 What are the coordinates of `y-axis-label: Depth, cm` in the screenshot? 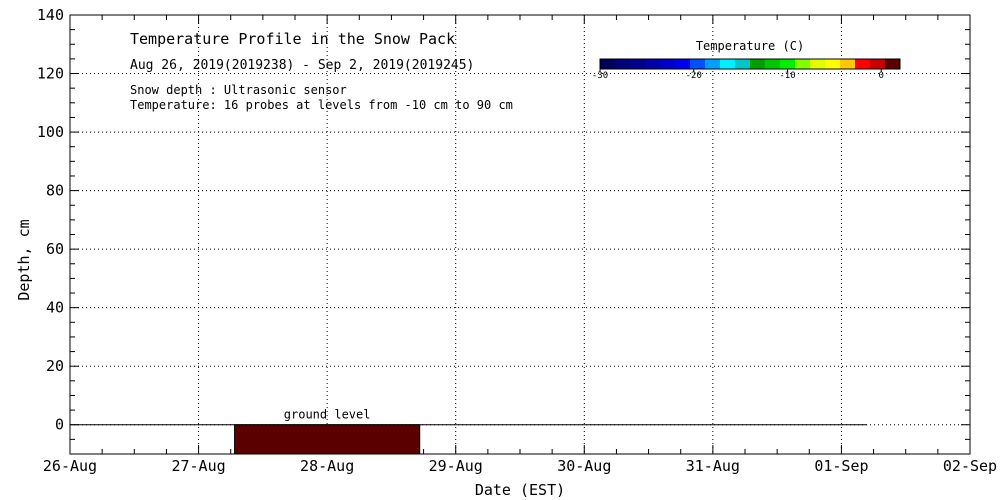 It's located at (24, 259).